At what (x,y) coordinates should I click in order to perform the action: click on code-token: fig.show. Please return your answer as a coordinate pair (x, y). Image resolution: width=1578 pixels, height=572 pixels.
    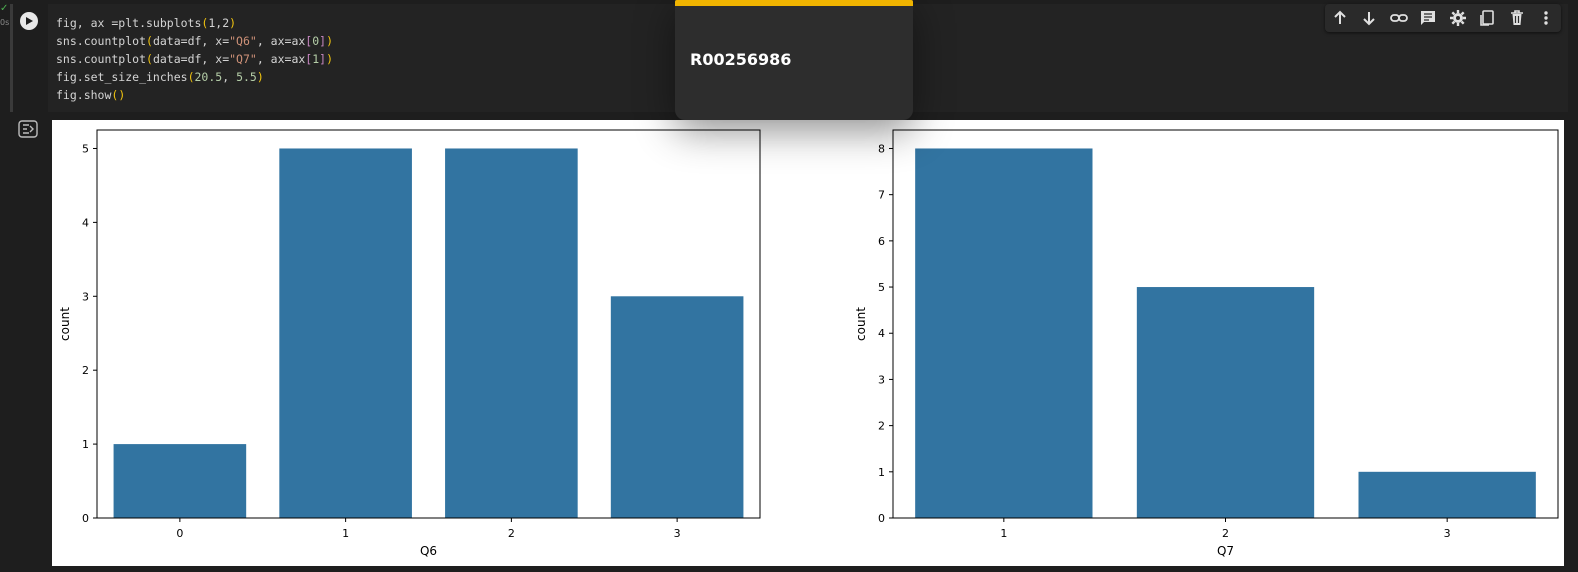
    Looking at the image, I should click on (84, 95).